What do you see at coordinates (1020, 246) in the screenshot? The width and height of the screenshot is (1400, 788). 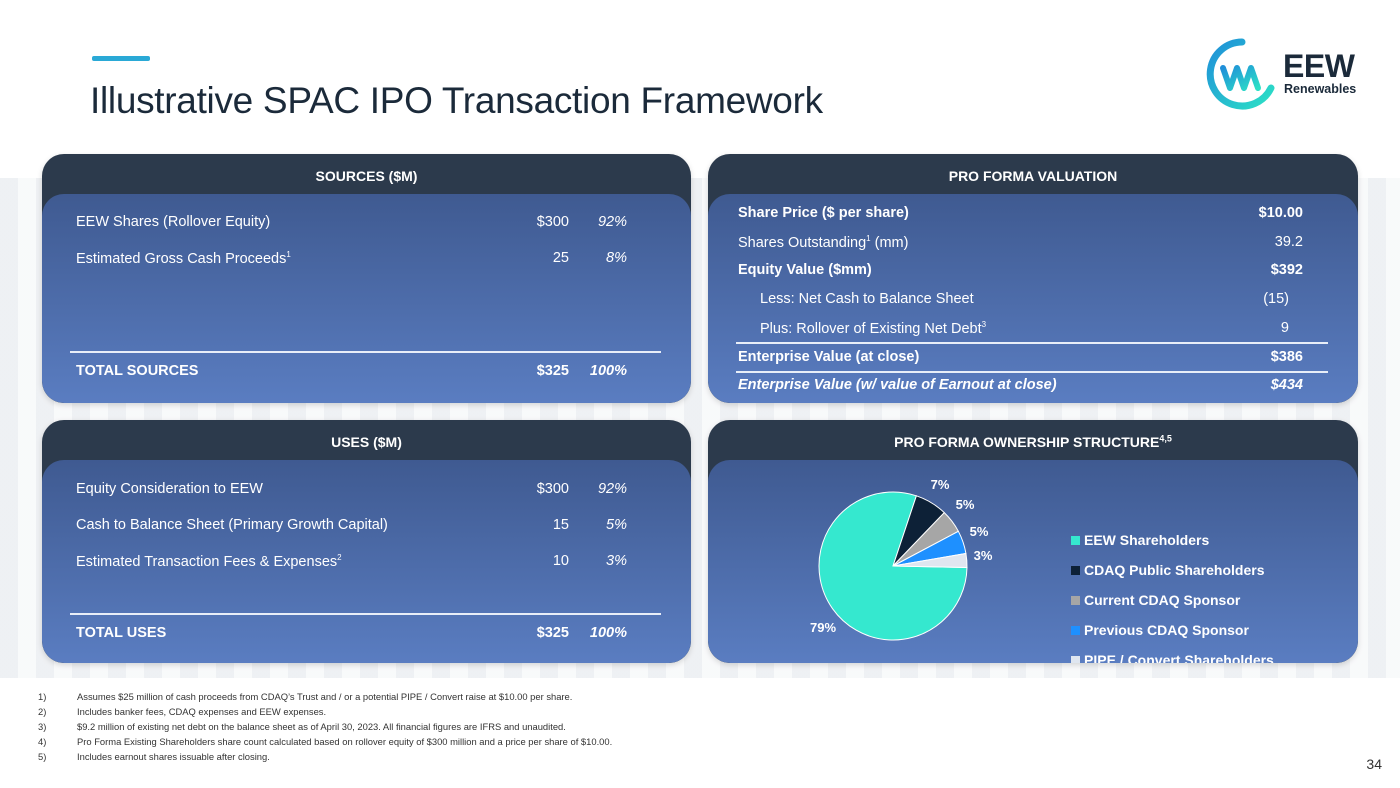 I see `table-row: Shares Outstanding1 (mm) 39.2` at bounding box center [1020, 246].